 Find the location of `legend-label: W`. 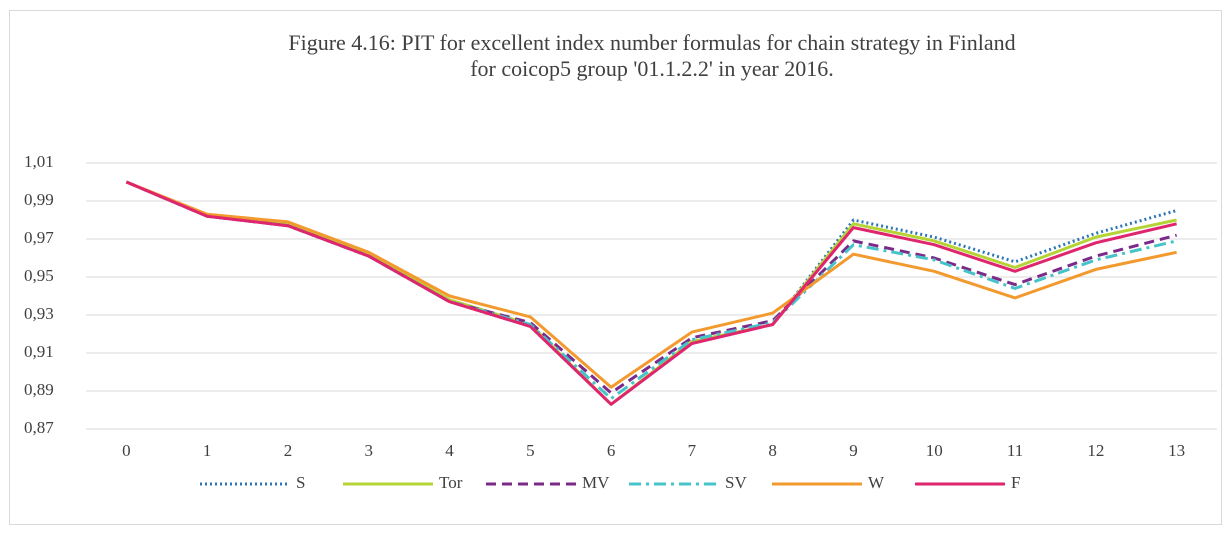

legend-label: W is located at coordinates (876, 482).